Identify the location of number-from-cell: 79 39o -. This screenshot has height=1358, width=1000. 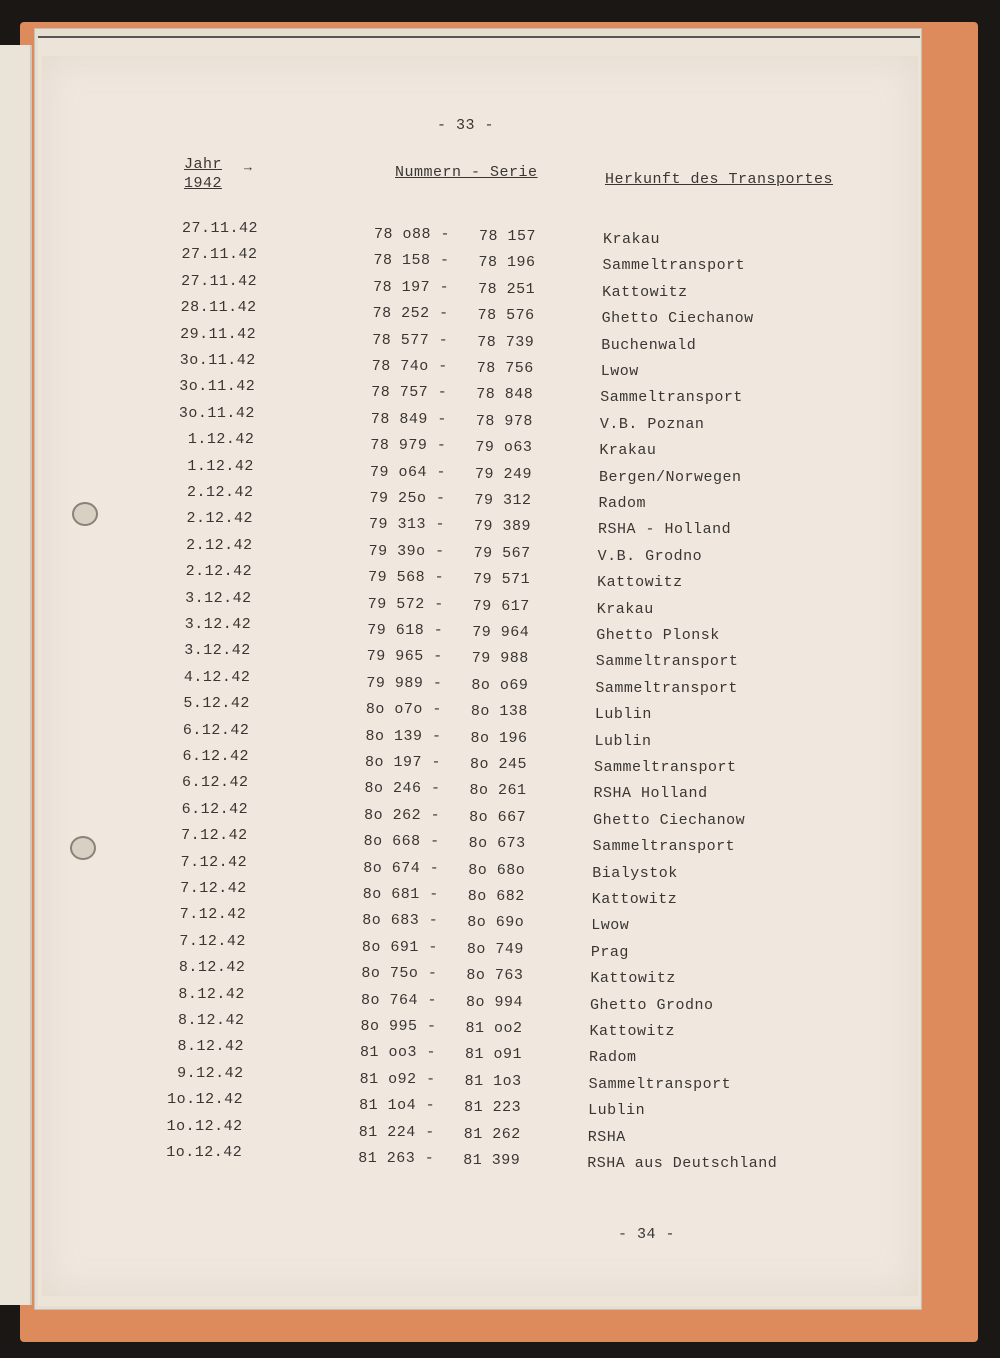
(406, 551).